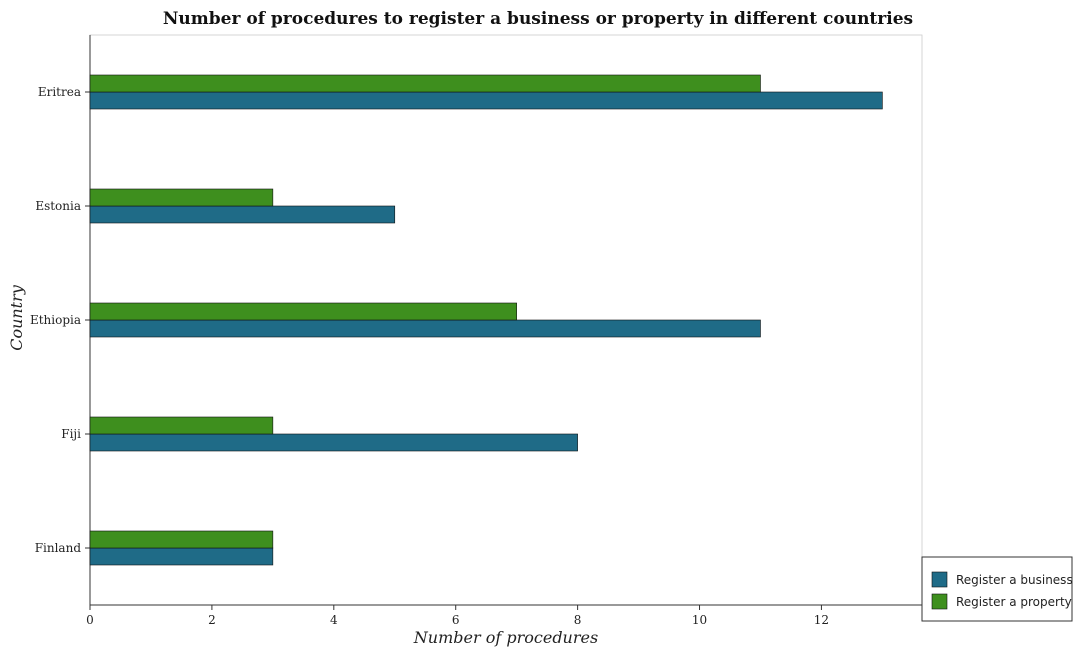 This screenshot has height=650, width=1076. Describe the element at coordinates (55, 320) in the screenshot. I see `y-tick-label: Ethiopia` at that location.